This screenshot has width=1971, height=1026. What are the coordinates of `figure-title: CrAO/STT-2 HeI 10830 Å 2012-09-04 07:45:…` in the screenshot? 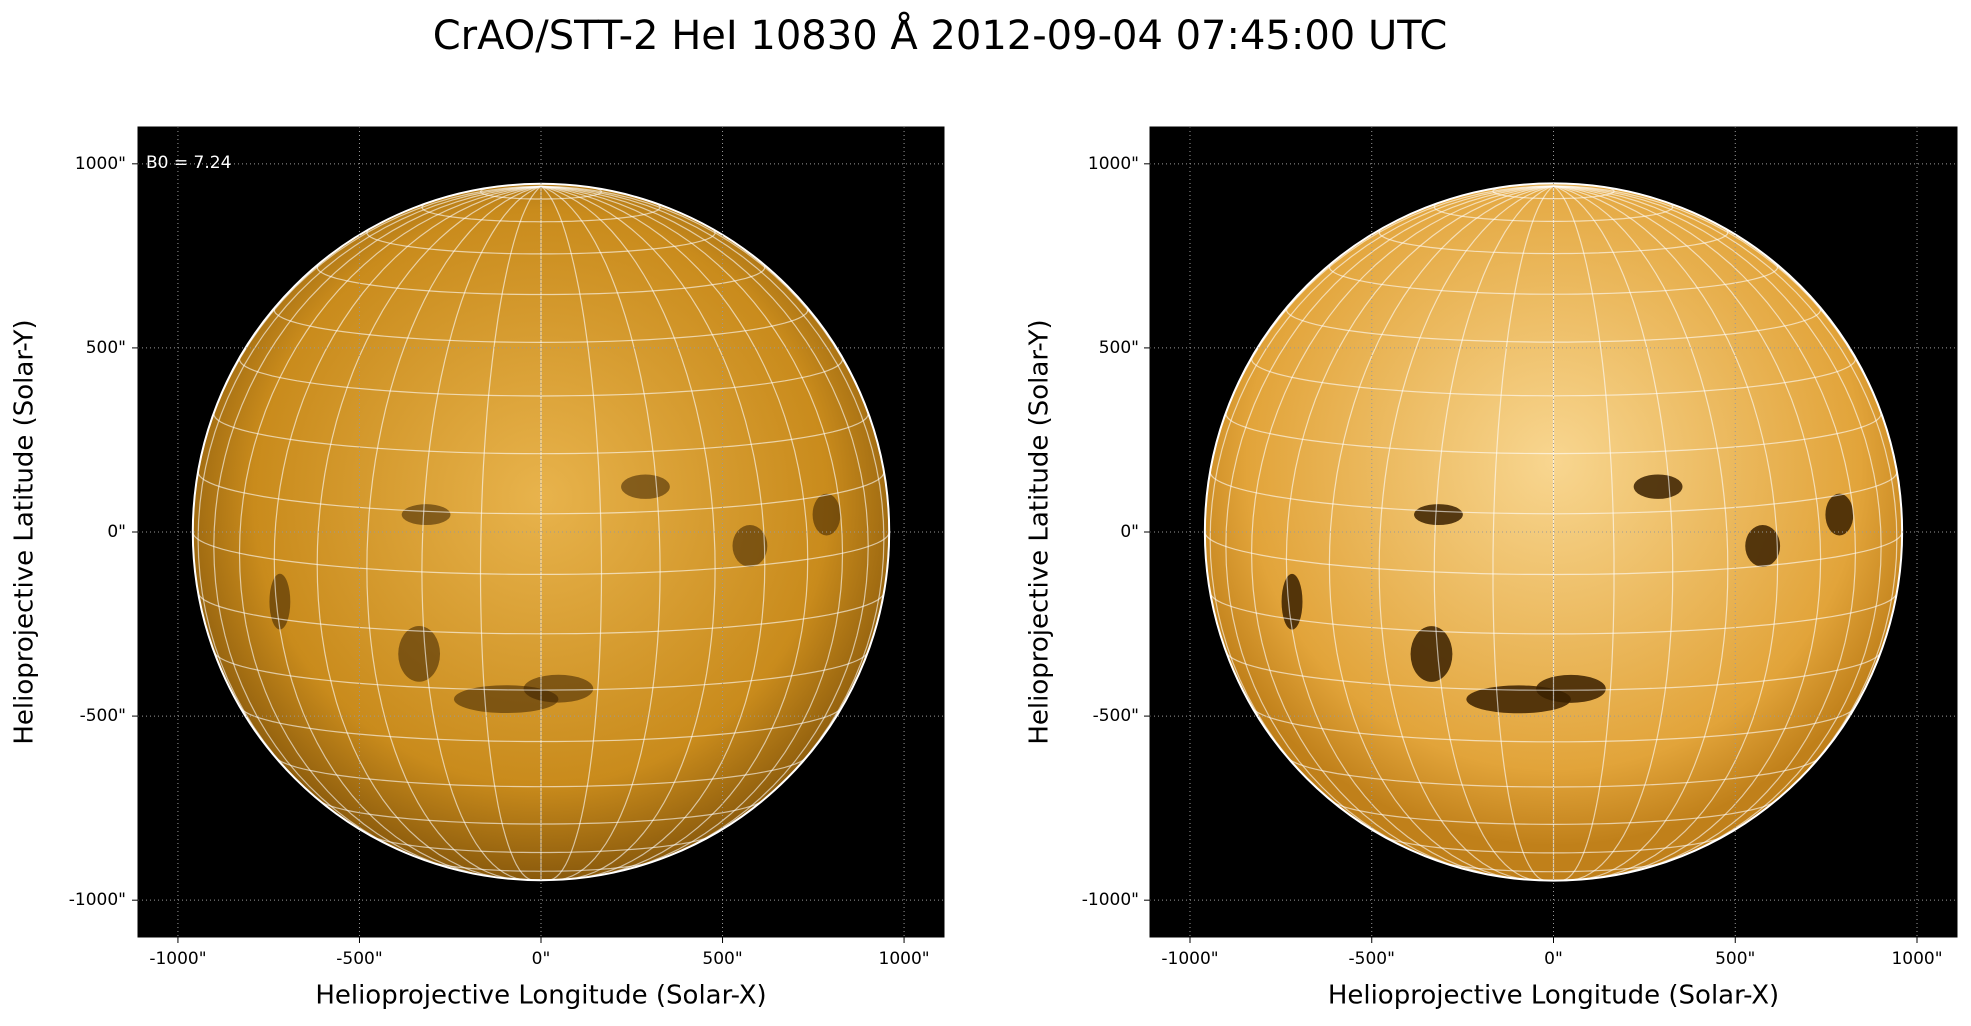 It's located at (940, 35).